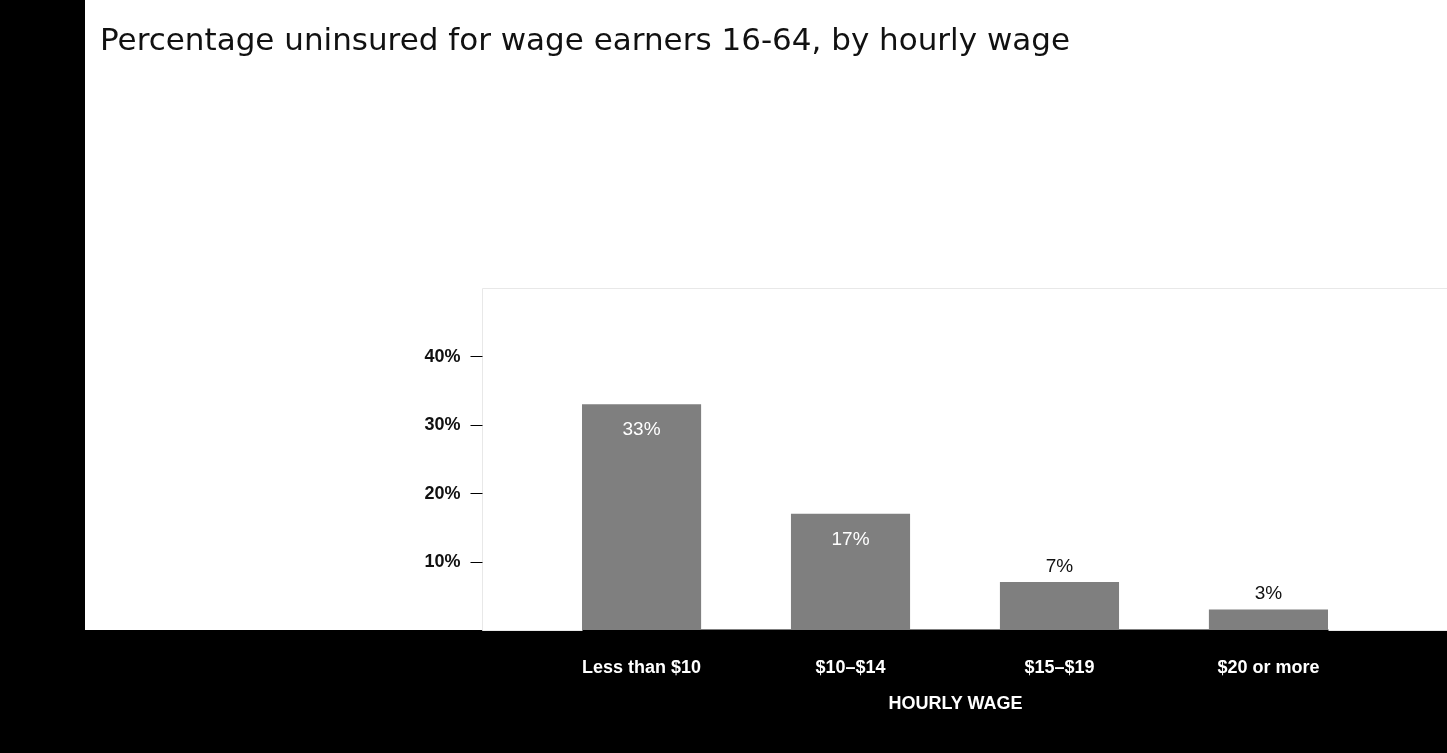 This screenshot has width=1447, height=753. Describe the element at coordinates (442, 492) in the screenshot. I see `y-tick-label: 20%` at that location.